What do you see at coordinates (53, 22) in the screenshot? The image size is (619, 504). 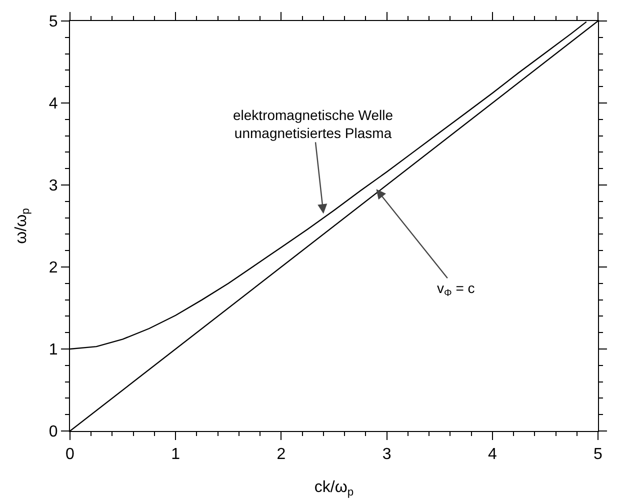 I see `y-tick-label: 5` at bounding box center [53, 22].